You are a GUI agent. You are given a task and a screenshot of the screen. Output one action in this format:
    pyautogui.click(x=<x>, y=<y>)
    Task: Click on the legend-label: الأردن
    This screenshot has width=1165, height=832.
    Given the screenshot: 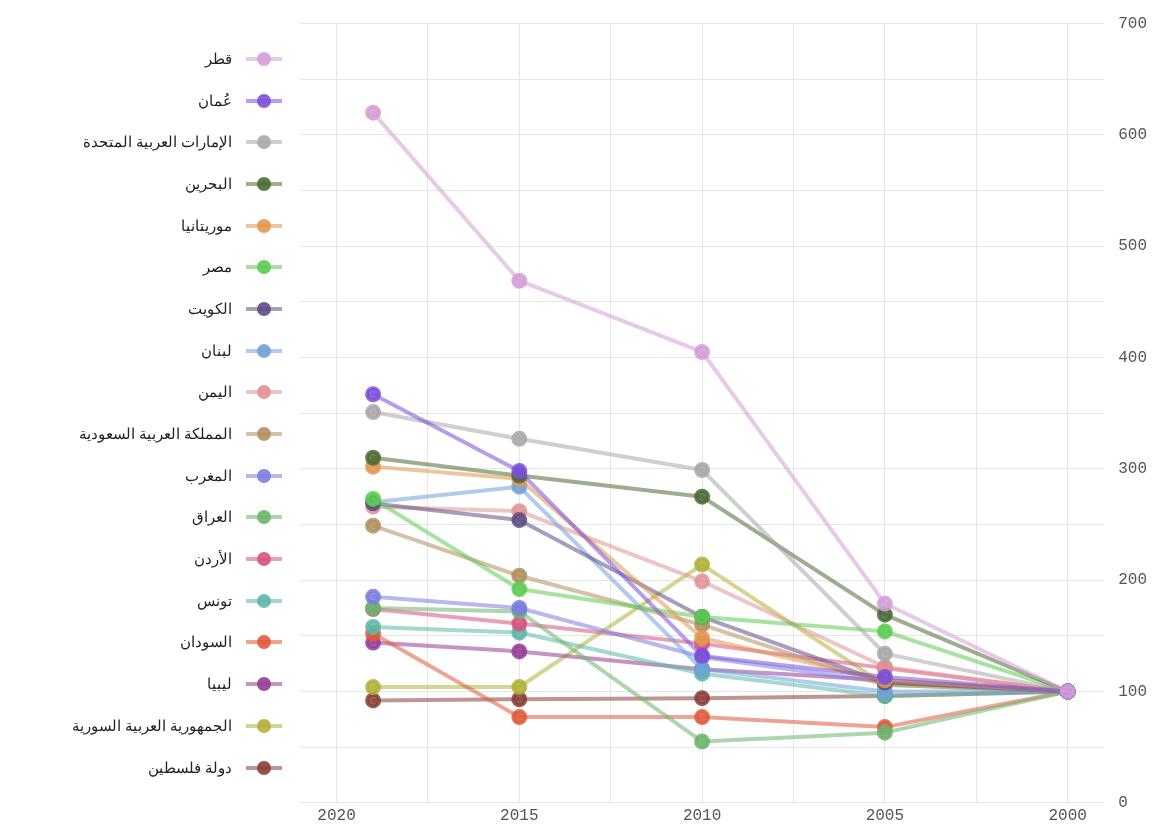 What is the action you would take?
    pyautogui.click(x=213, y=559)
    